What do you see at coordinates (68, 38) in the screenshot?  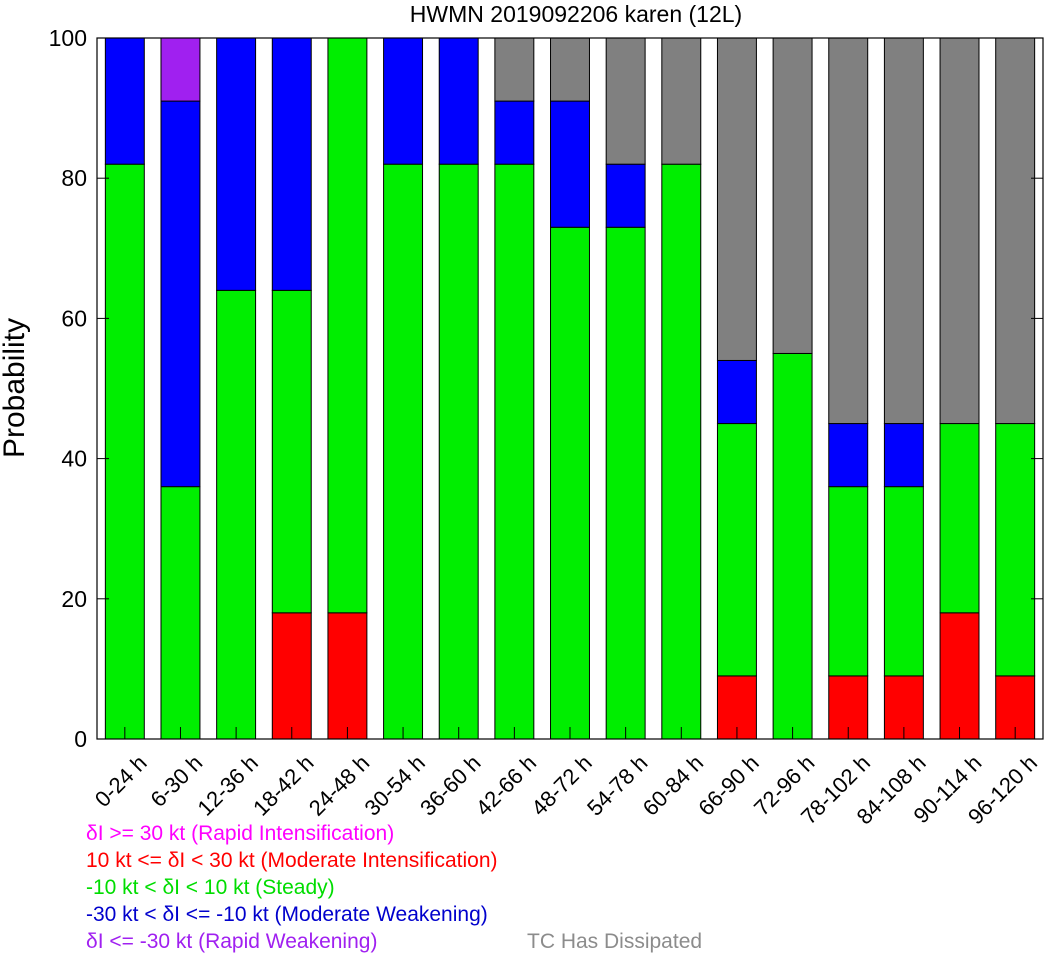 I see `y-tick-label-100: 100` at bounding box center [68, 38].